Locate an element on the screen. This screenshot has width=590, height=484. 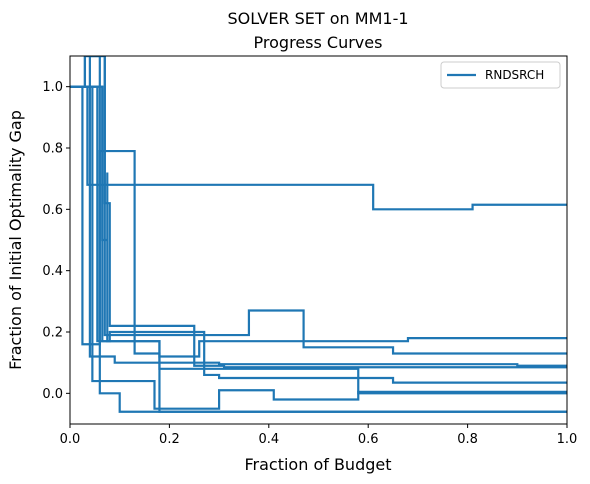
x-tick-label: 0.4 is located at coordinates (268, 439).